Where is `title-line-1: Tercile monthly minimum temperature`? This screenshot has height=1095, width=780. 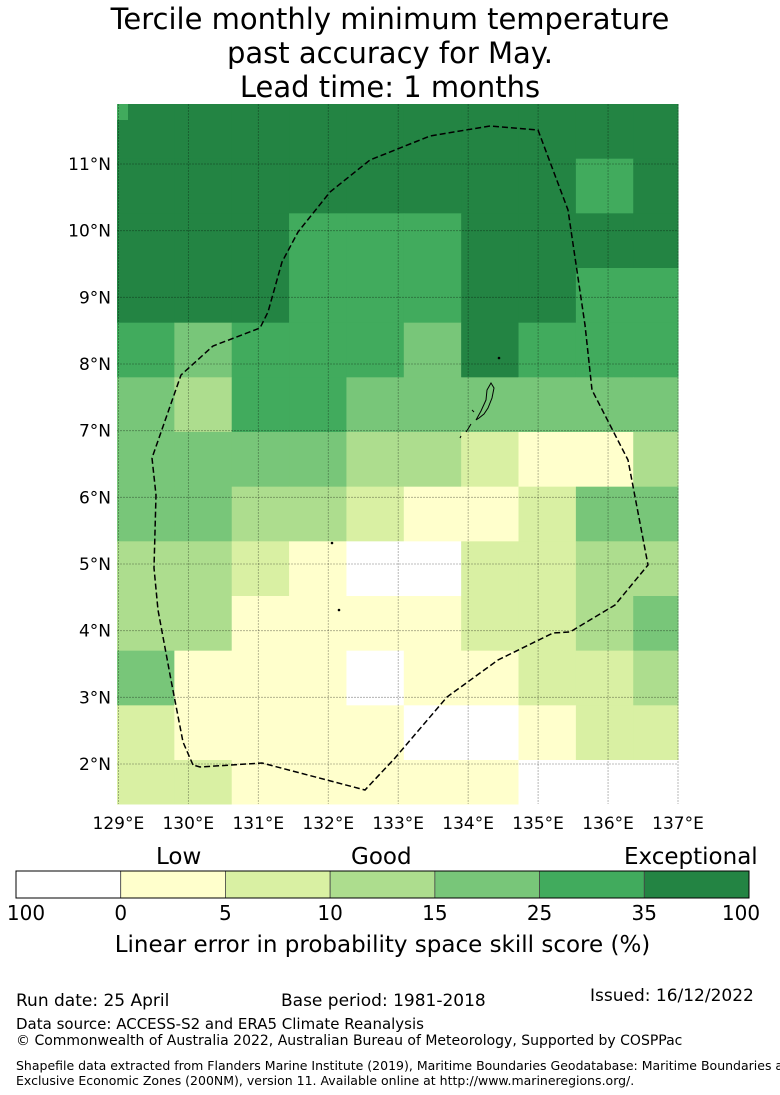 title-line-1: Tercile monthly minimum temperature is located at coordinates (390, 19).